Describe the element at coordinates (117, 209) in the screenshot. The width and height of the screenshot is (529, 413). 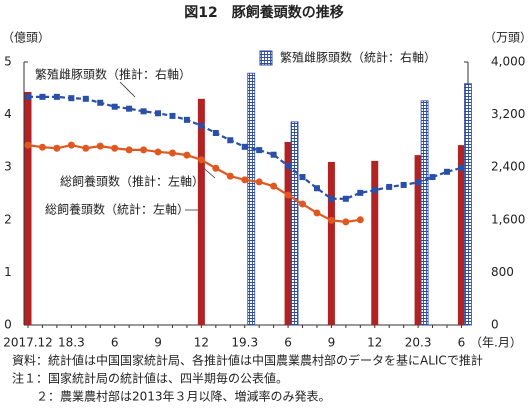
I see `series-label: 総飼養頭数（統計：左軸）` at that location.